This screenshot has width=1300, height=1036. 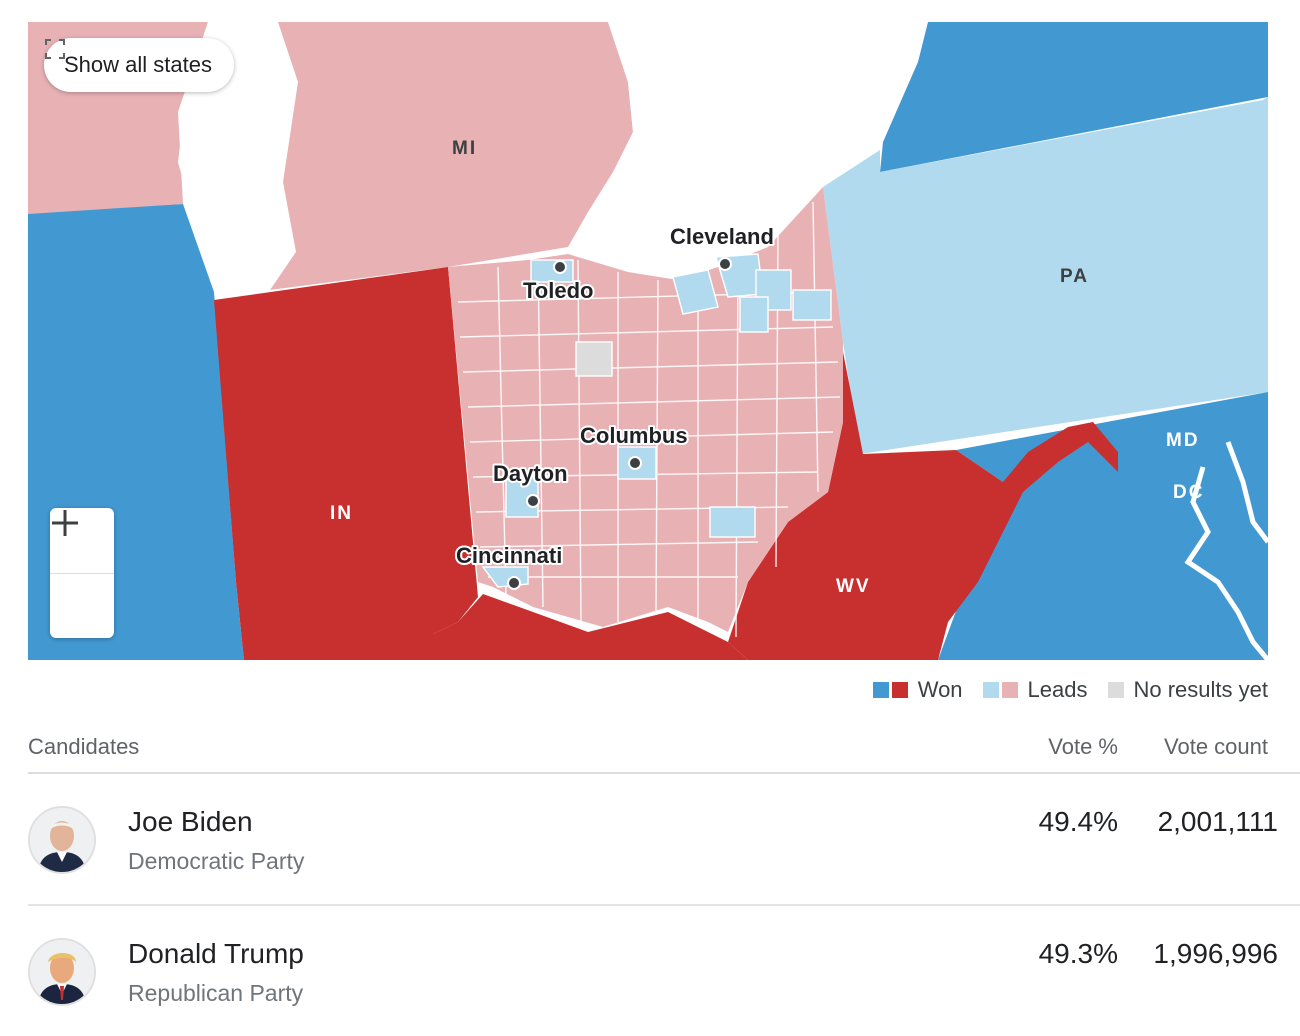 What do you see at coordinates (62, 840) in the screenshot?
I see `avatar-biden` at bounding box center [62, 840].